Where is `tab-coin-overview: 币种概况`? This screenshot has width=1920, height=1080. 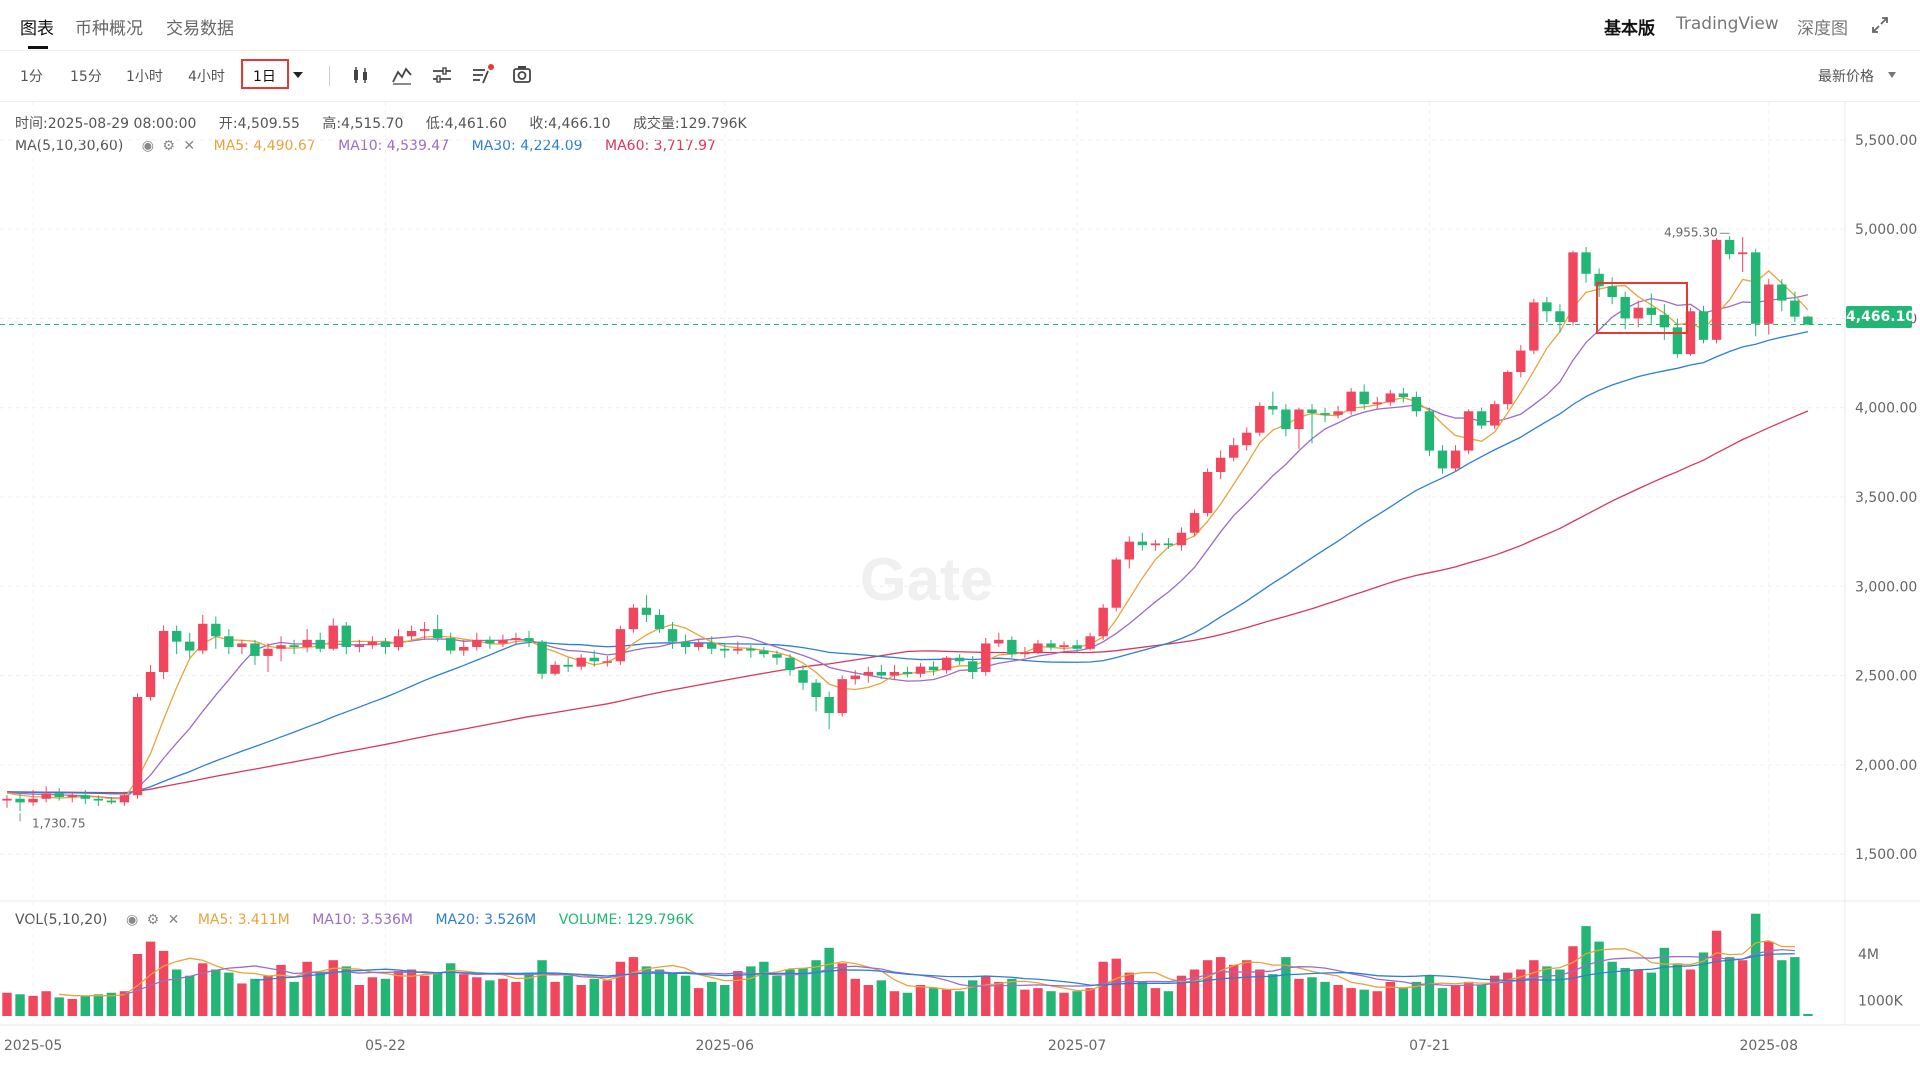 tab-coin-overview: 币种概况 is located at coordinates (109, 29).